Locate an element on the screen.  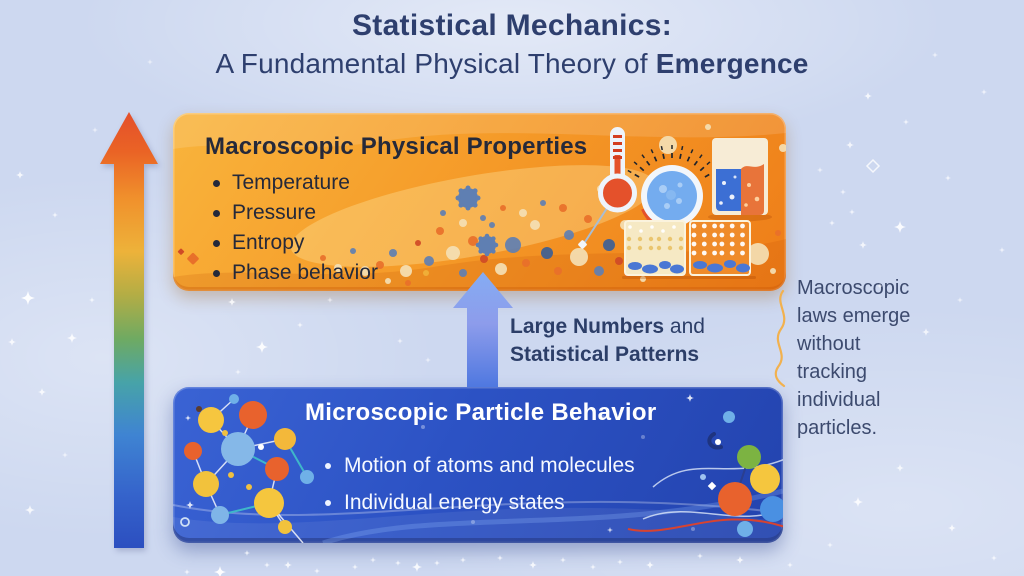
bridge-label-regular: and is located at coordinates (687, 326).